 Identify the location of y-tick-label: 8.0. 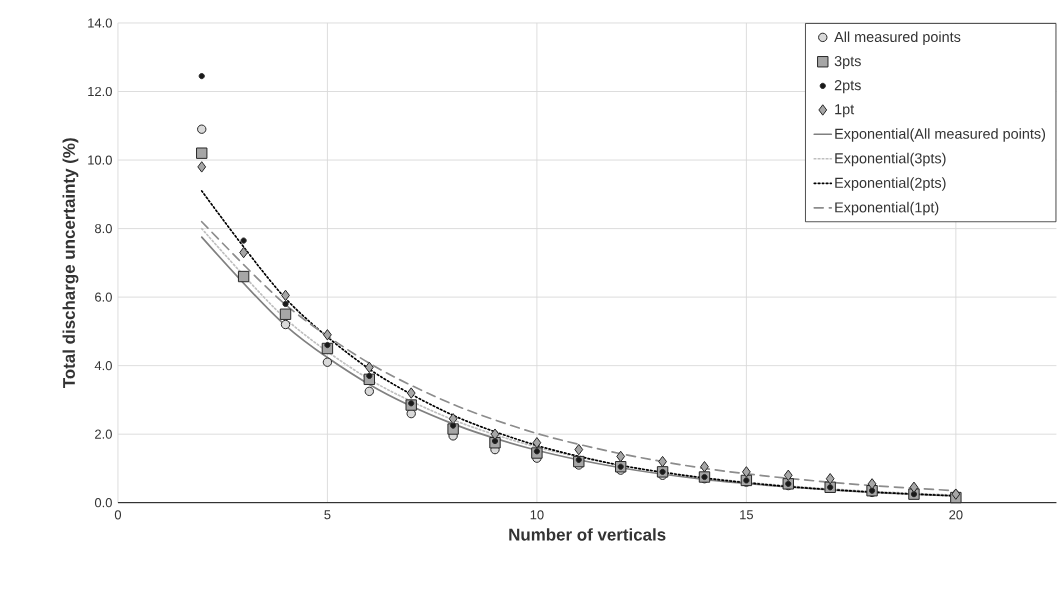
(103, 229).